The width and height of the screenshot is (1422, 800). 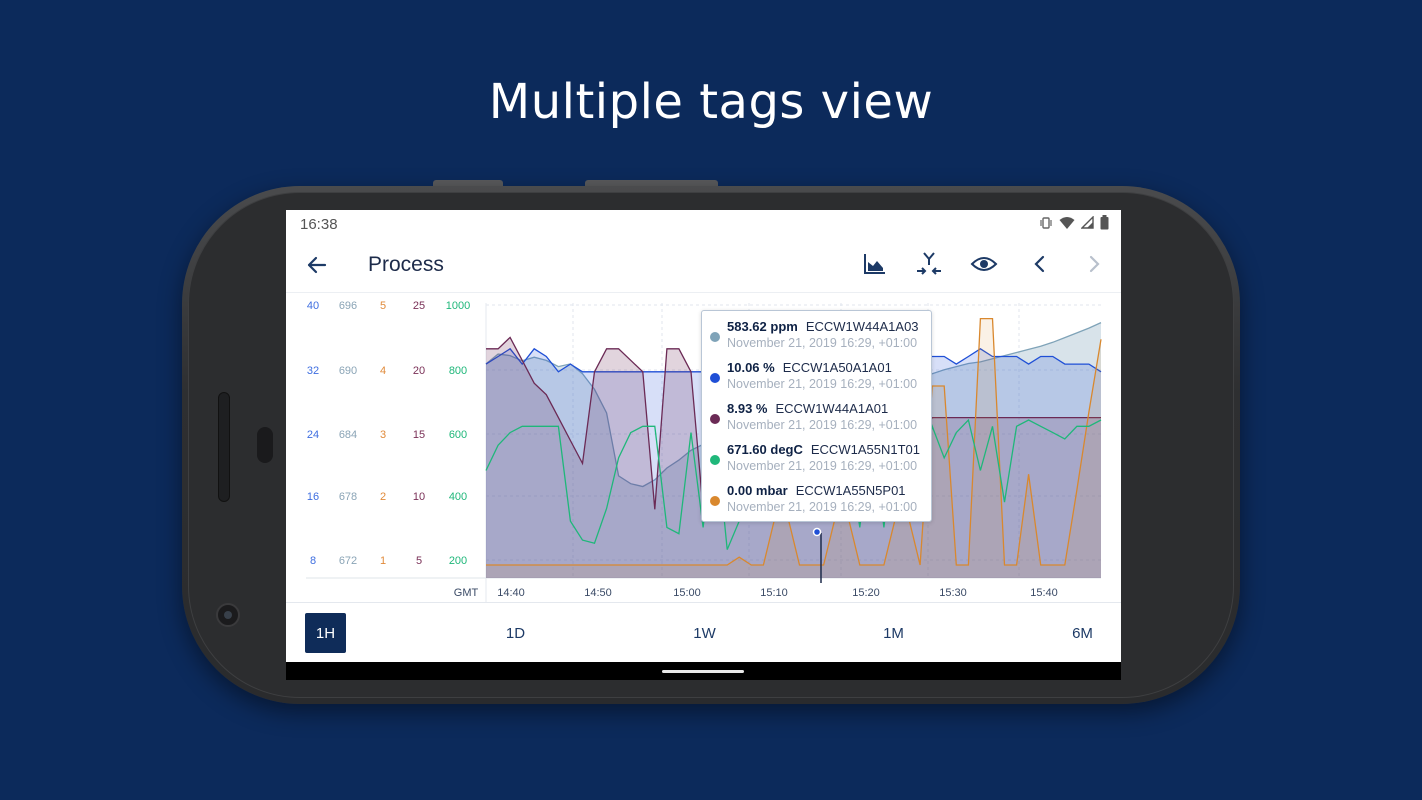 I want to click on arrow-left-icon, so click(x=317, y=265).